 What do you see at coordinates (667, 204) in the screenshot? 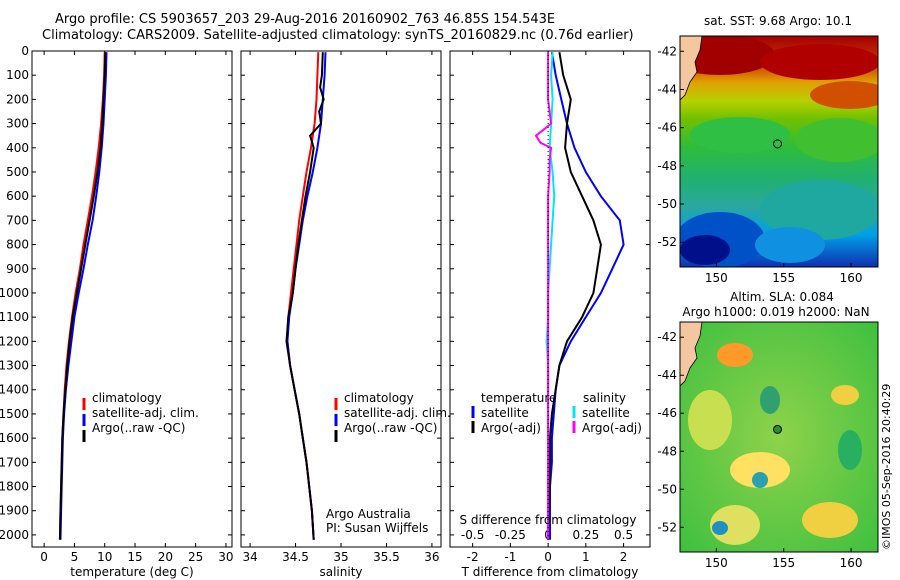
I see `map-y-tick-label: -50` at bounding box center [667, 204].